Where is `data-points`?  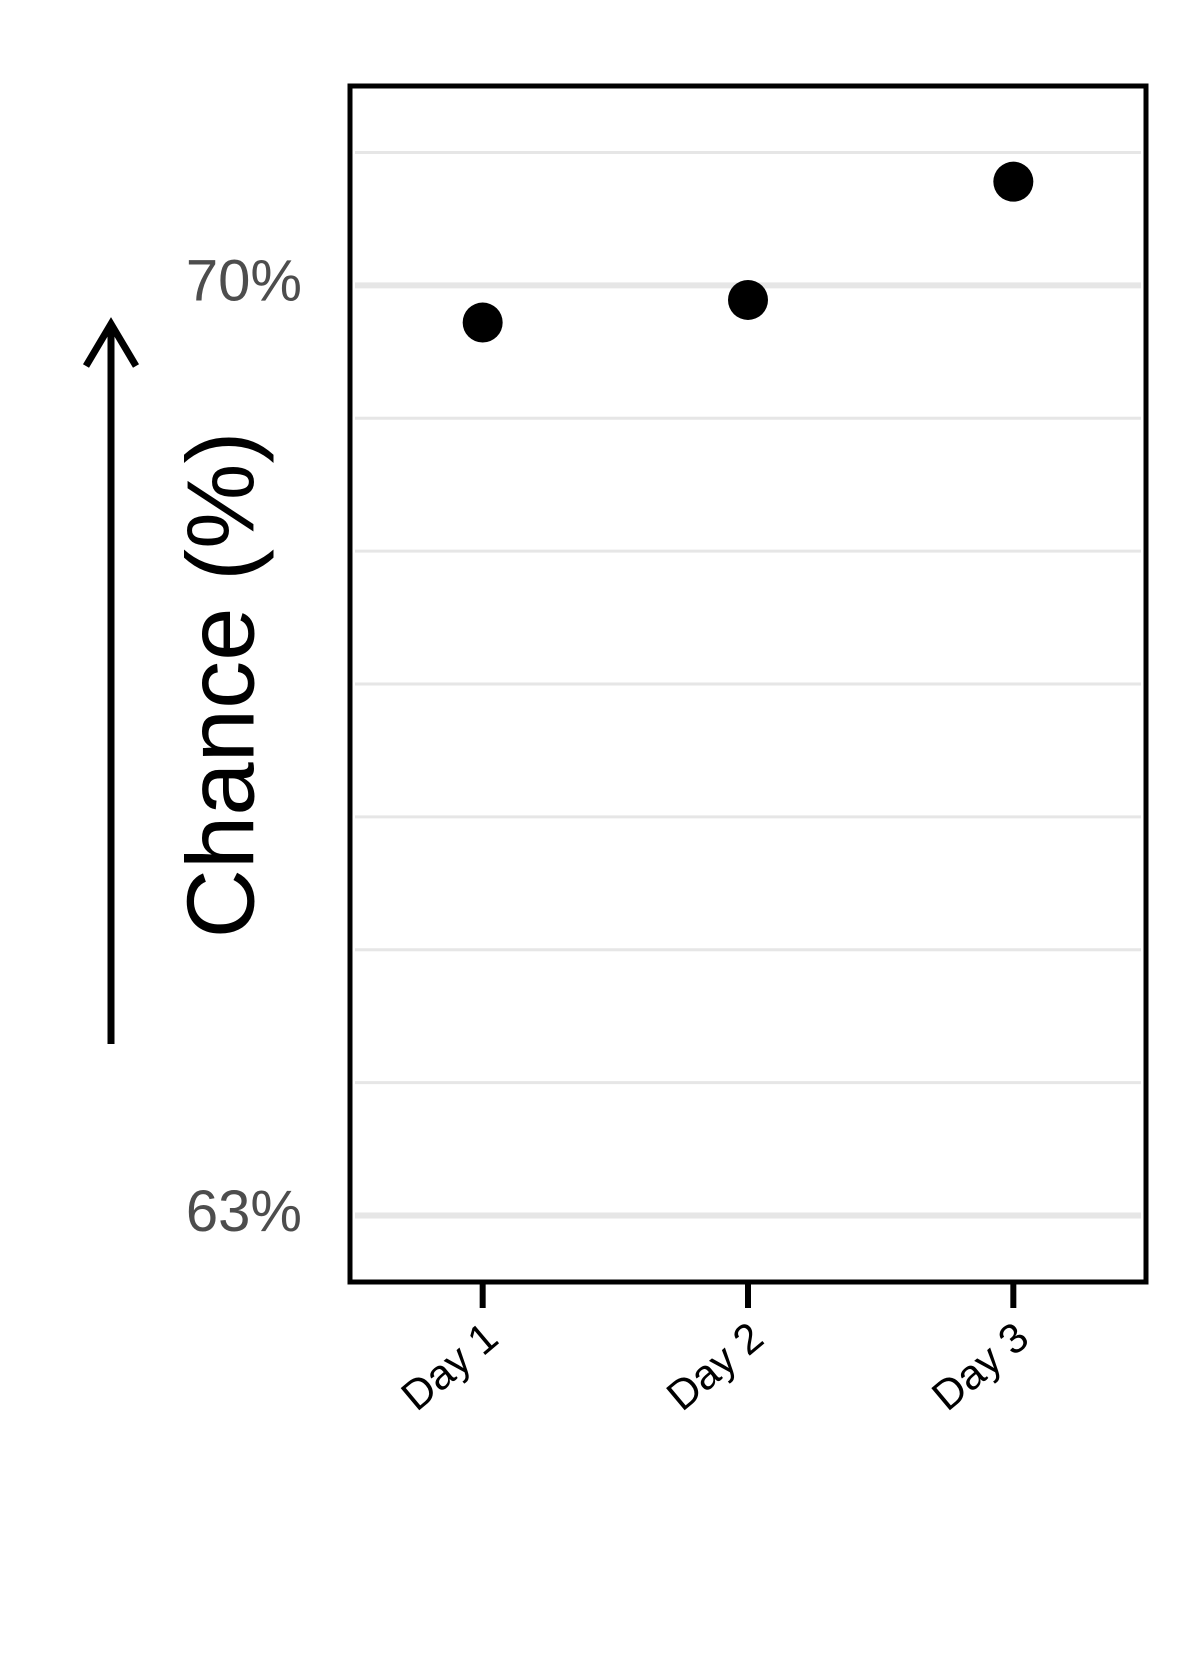 data-points is located at coordinates (748, 252).